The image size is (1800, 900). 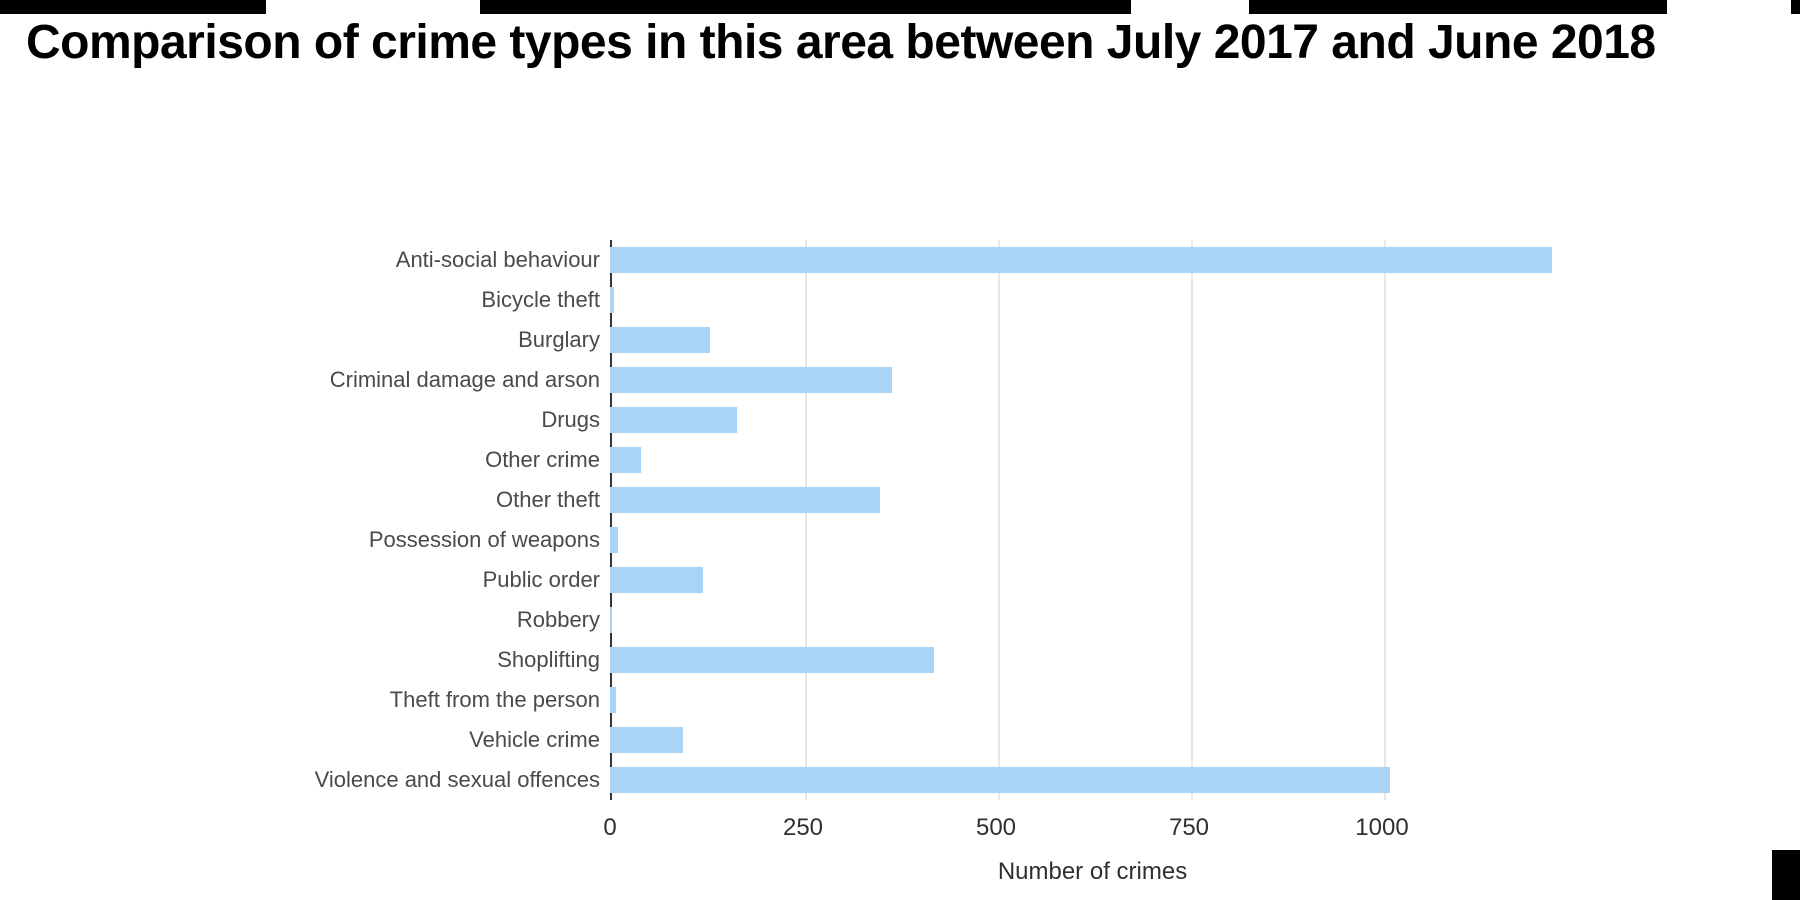 I want to click on category-label: Other theft, so click(x=548, y=499).